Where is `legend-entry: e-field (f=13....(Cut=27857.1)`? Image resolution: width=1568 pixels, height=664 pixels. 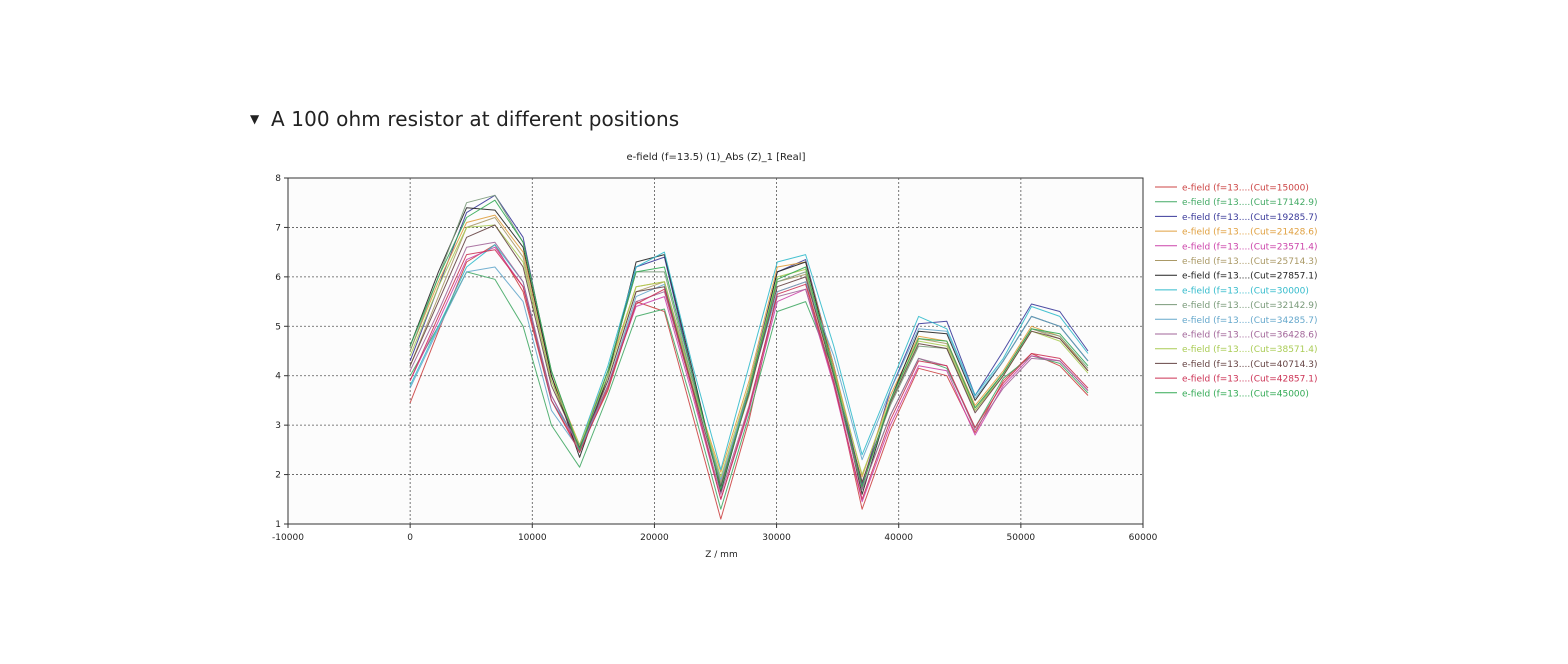 legend-entry: e-field (f=13....(Cut=27857.1) is located at coordinates (1249, 277).